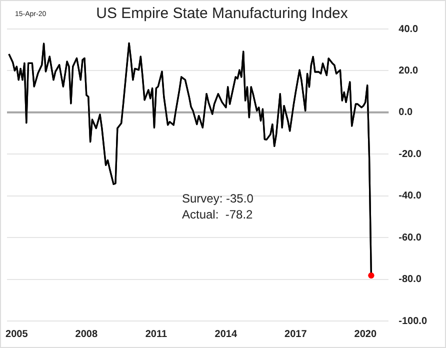  Describe the element at coordinates (222, 13) in the screenshot. I see `chart-title: US Empire State Manufacturing Index` at that location.